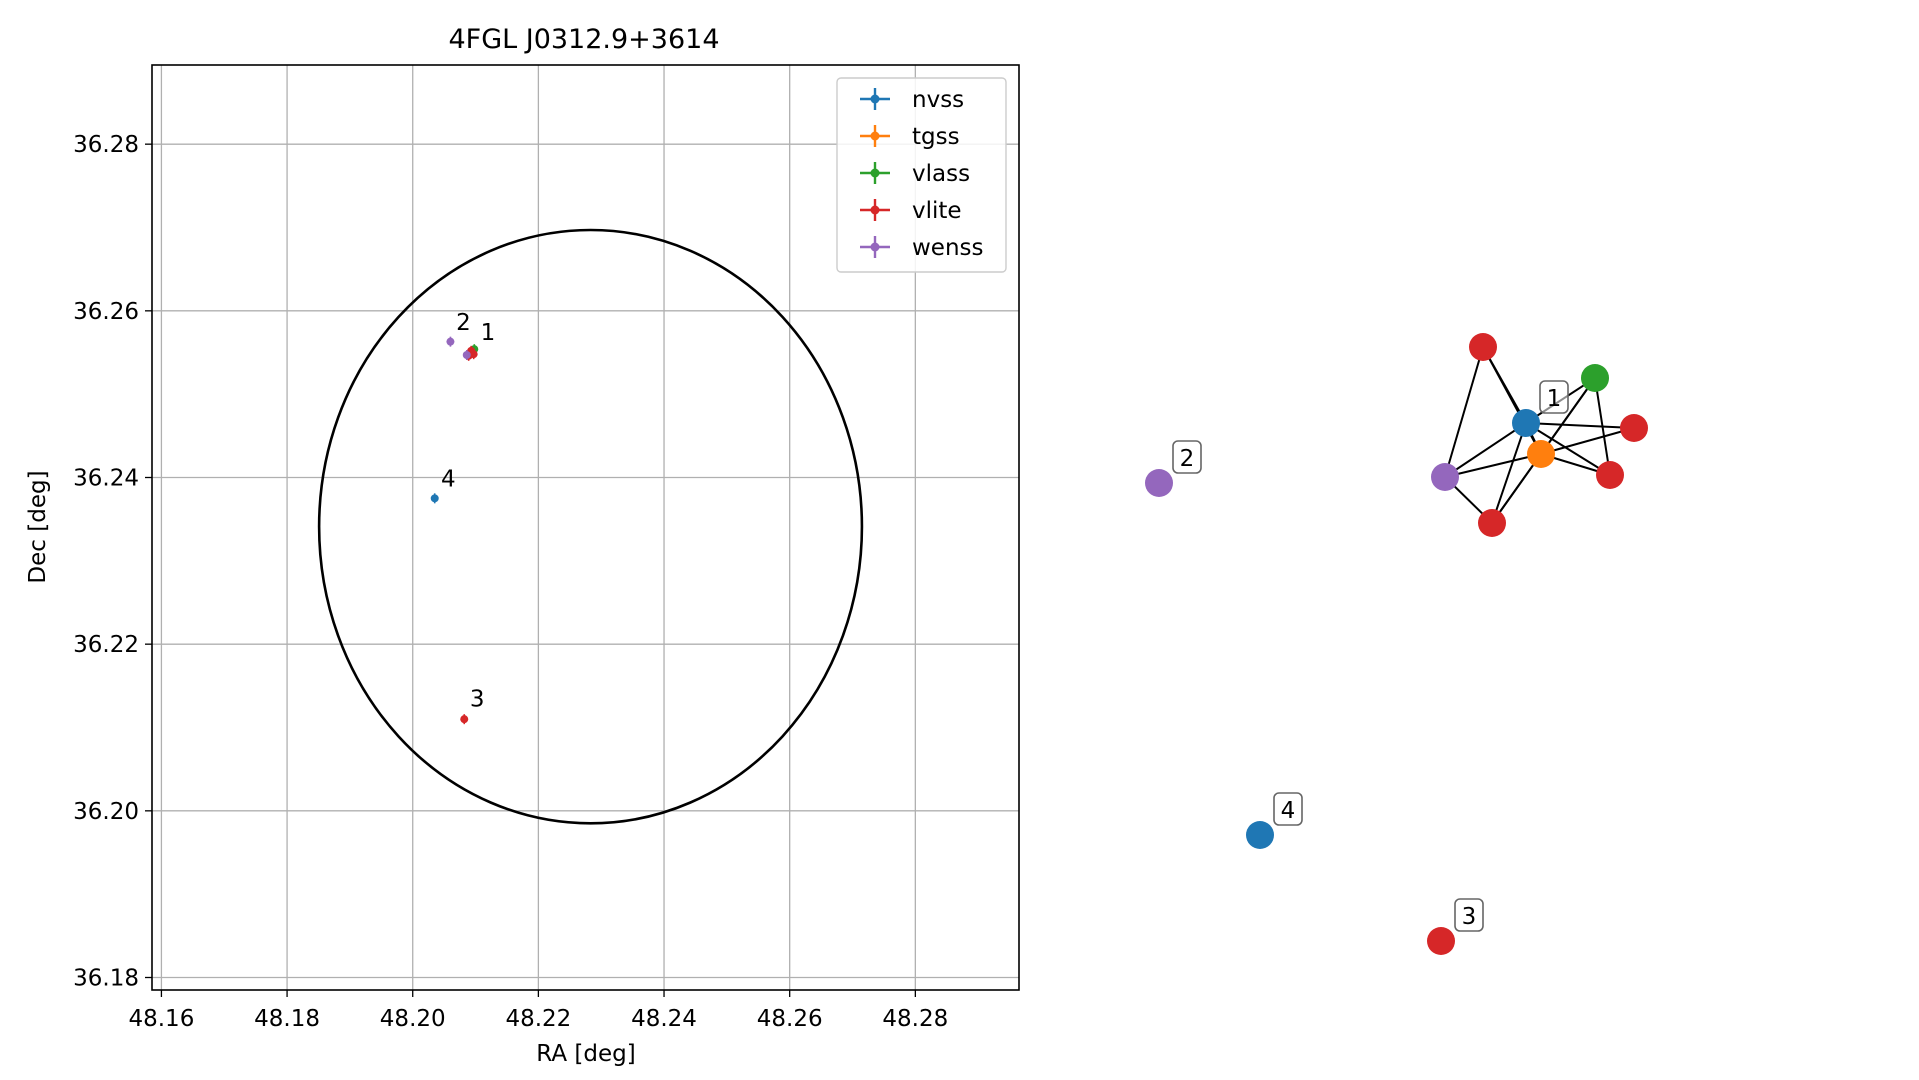 This screenshot has height=1080, width=1919. What do you see at coordinates (454, 530) in the screenshot?
I see `points-layer` at bounding box center [454, 530].